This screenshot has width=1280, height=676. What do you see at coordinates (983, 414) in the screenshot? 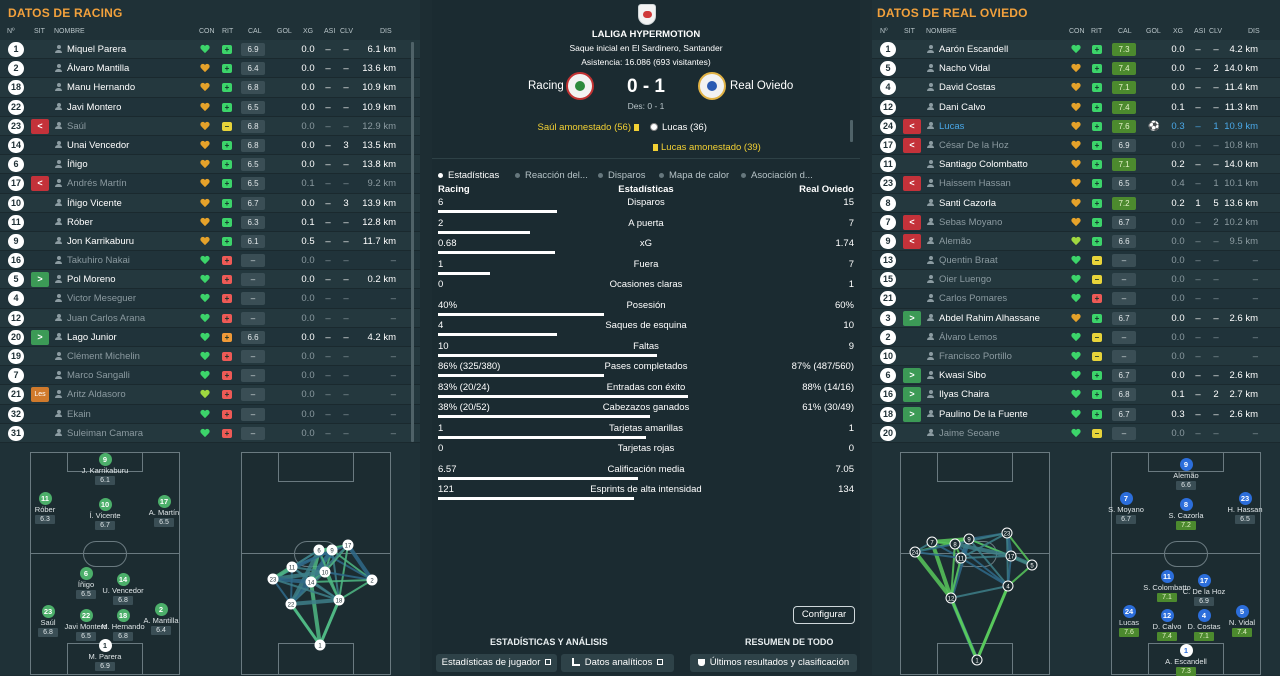
I see `player-name: Paulino De la Fuente` at bounding box center [983, 414].